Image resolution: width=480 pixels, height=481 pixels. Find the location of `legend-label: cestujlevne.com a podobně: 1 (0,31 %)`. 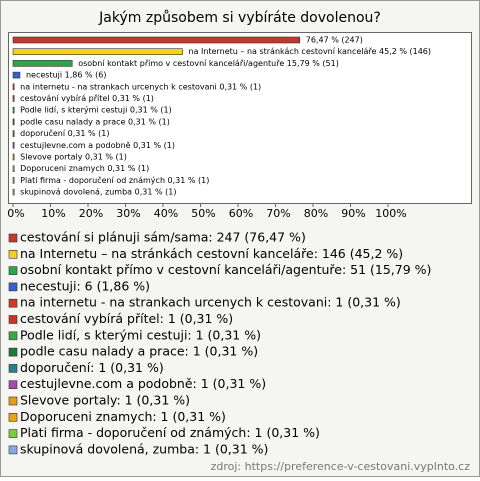

legend-label: cestujlevne.com a podobně: 1 (0,31 %) is located at coordinates (143, 383).